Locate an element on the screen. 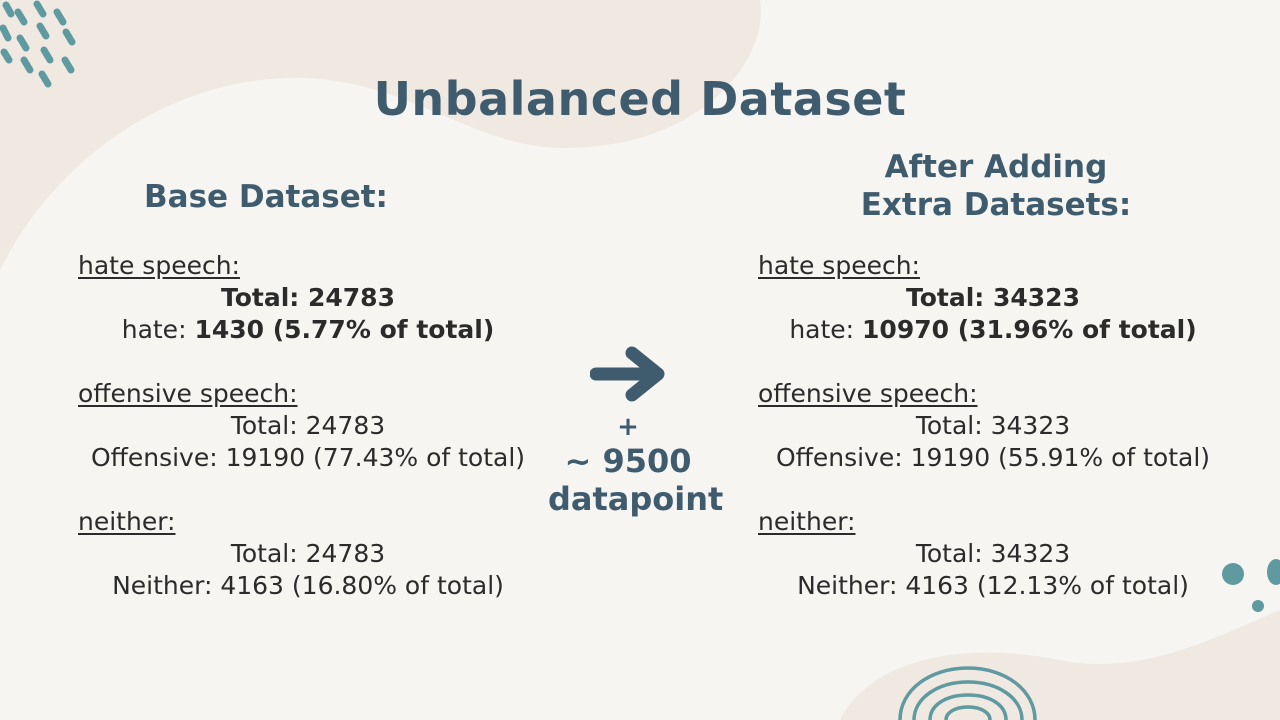  hate-total: Total: 34323 is located at coordinates (993, 297).